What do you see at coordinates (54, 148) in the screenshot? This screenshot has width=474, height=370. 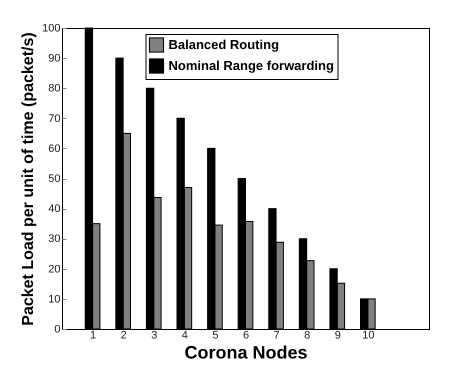 I see `y-tick-label: 60` at bounding box center [54, 148].